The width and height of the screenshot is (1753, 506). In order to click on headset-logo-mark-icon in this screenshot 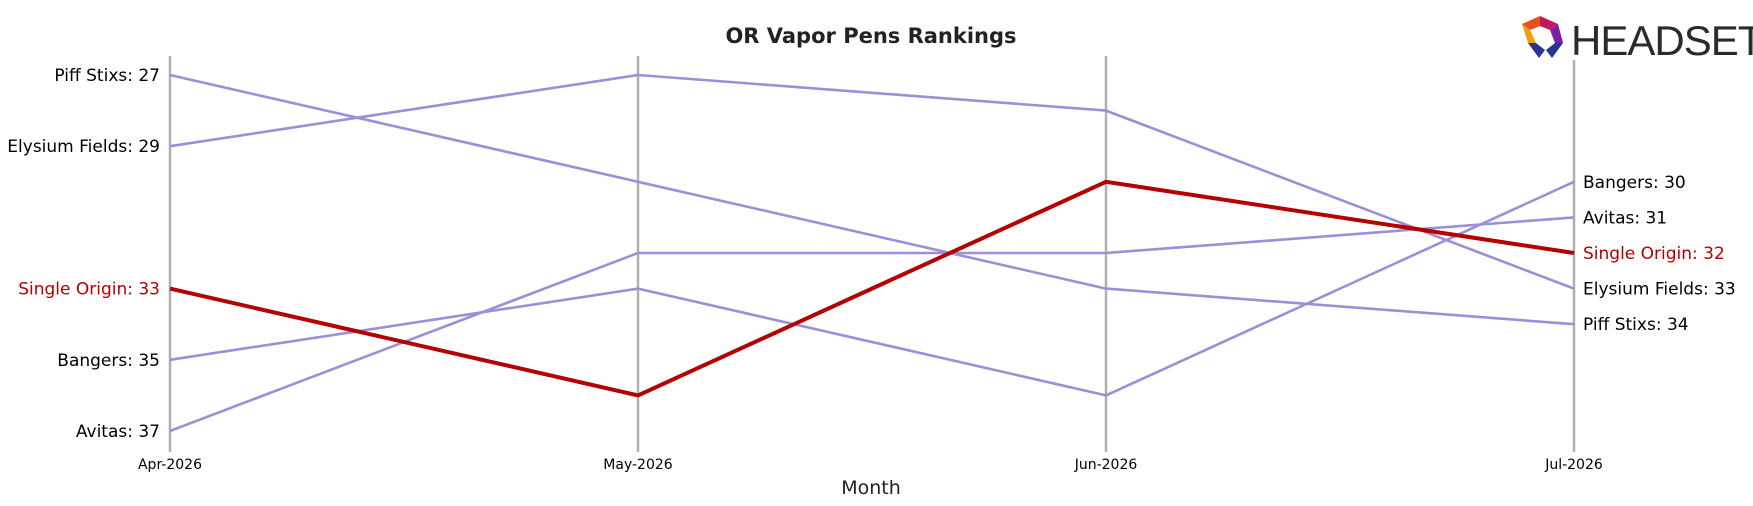, I will do `click(1542, 37)`.